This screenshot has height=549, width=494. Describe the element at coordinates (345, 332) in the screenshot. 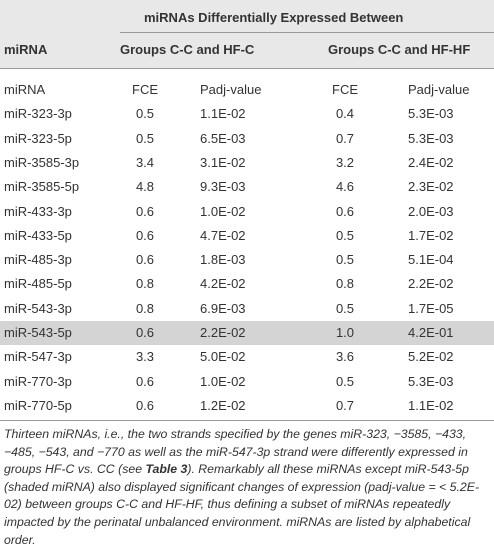

I see `table-cell: 1.0` at that location.